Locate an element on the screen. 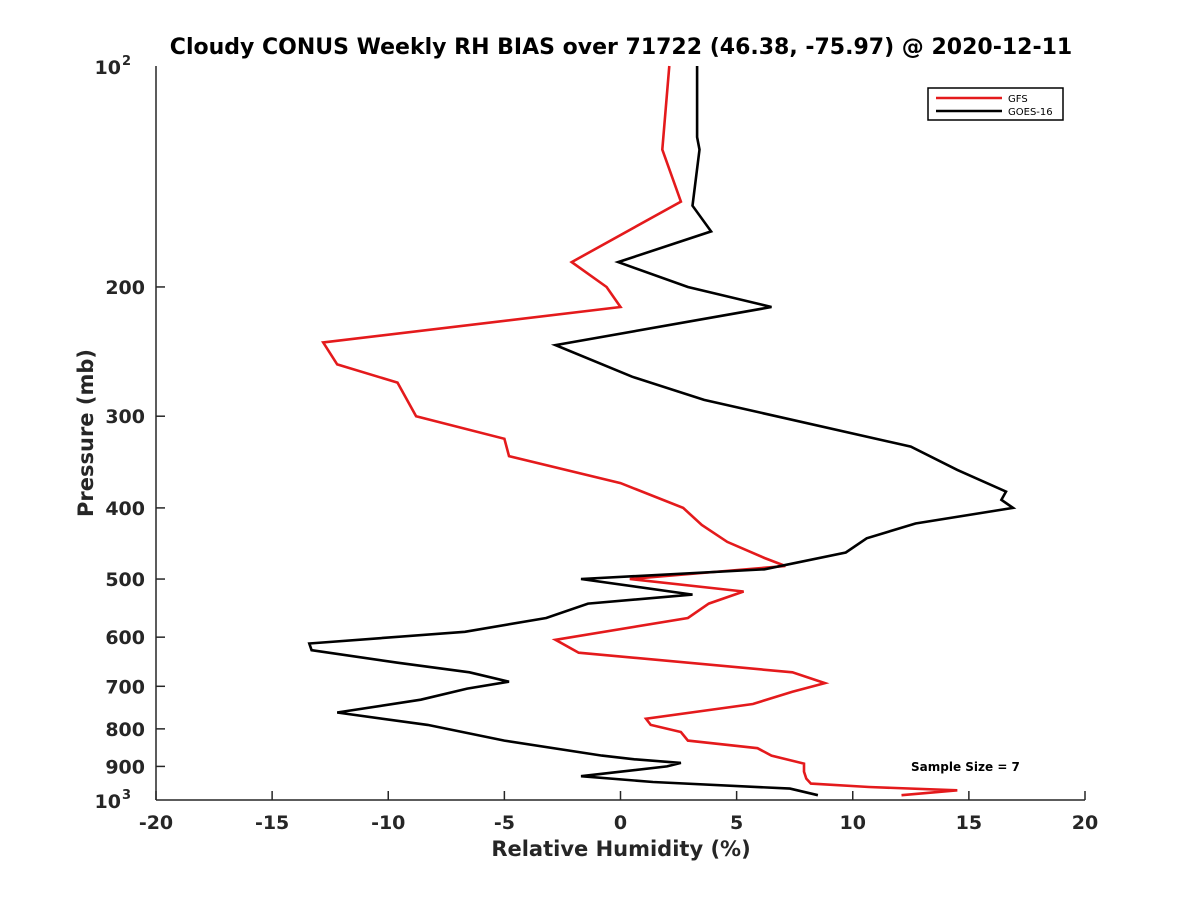 This screenshot has width=1200, height=900. legend-label: GOES-16 is located at coordinates (1030, 112).